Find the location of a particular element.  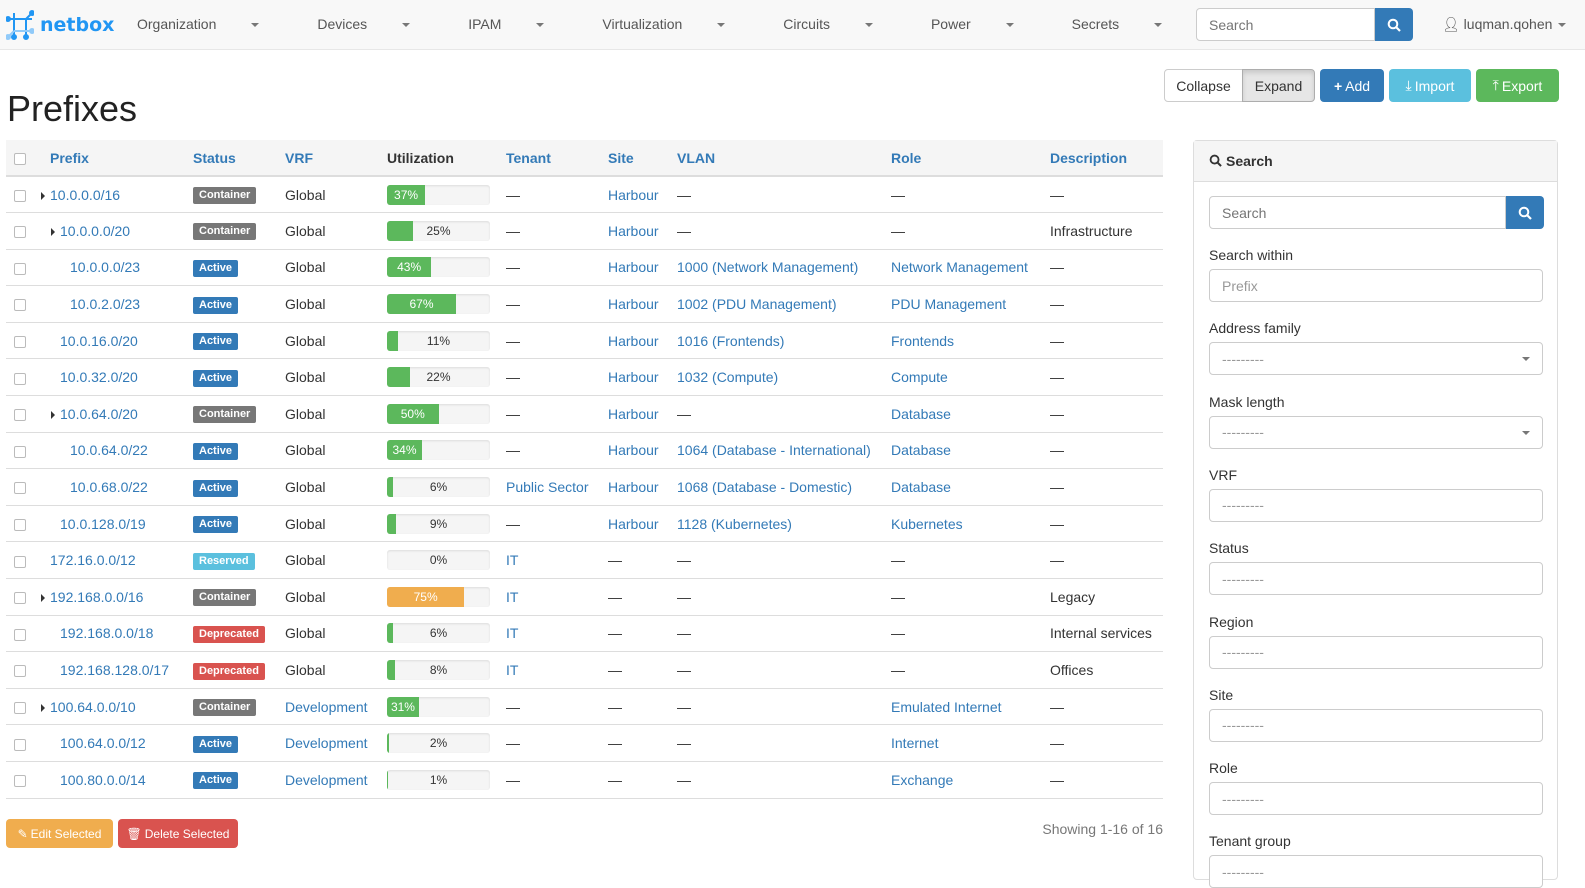

prefix-link: 192.168.0.0/16 is located at coordinates (97, 596).